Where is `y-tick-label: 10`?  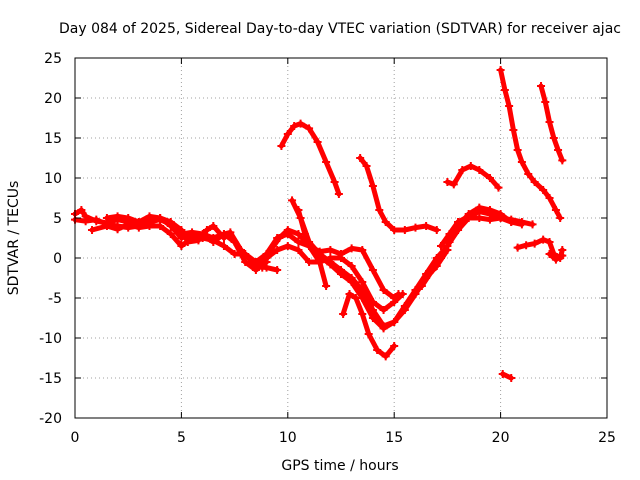 y-tick-label: 10 is located at coordinates (53, 179).